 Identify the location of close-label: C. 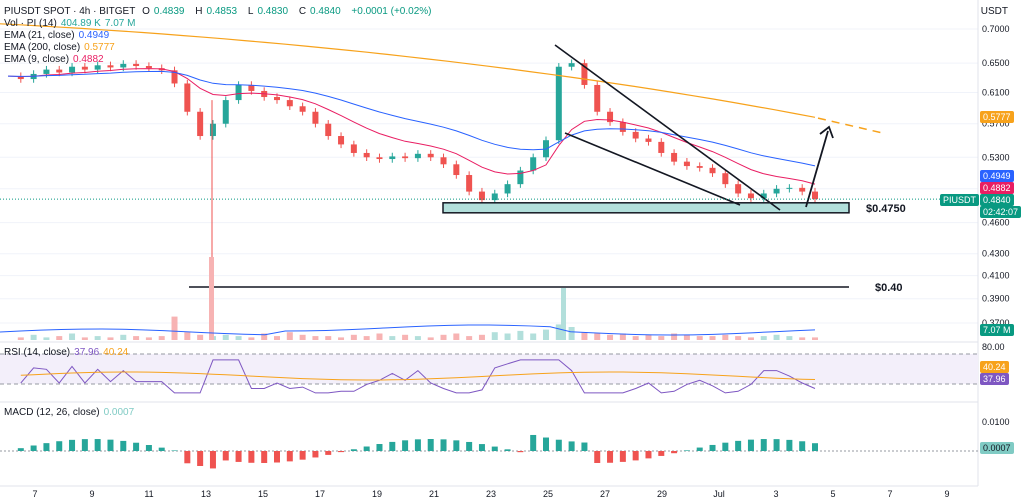
(302, 11).